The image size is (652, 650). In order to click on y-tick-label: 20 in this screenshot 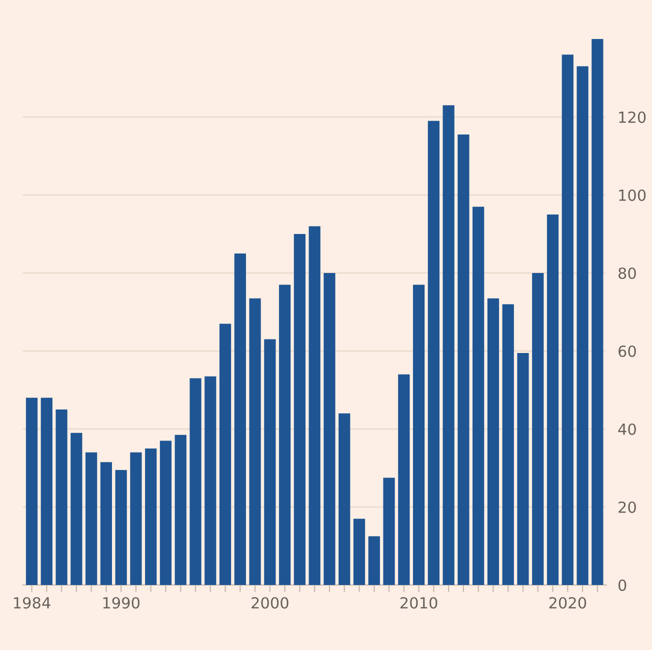, I will do `click(627, 507)`.